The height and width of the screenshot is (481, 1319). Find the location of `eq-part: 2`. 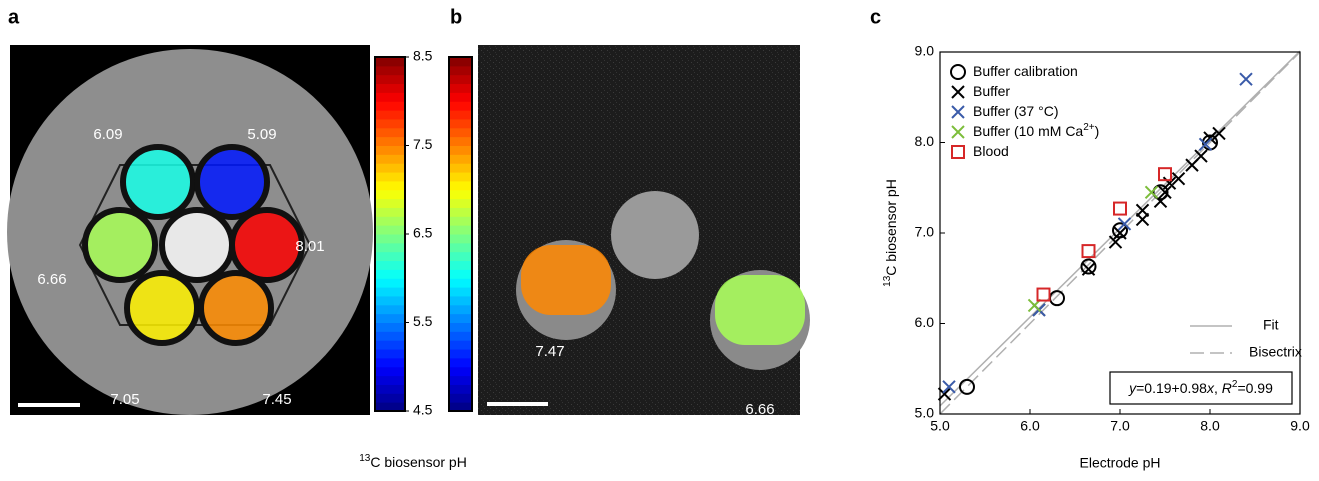

eq-part: 2 is located at coordinates (1235, 384).